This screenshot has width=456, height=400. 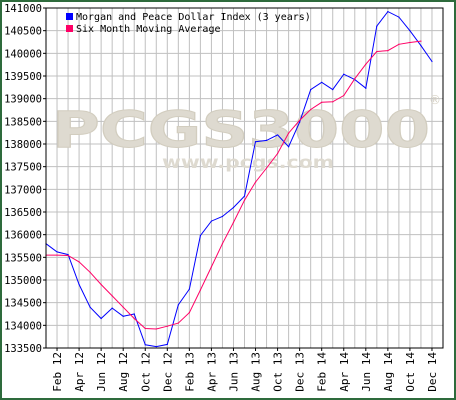 What do you see at coordinates (23, 9) in the screenshot?
I see `y-tick-label: 141000` at bounding box center [23, 9].